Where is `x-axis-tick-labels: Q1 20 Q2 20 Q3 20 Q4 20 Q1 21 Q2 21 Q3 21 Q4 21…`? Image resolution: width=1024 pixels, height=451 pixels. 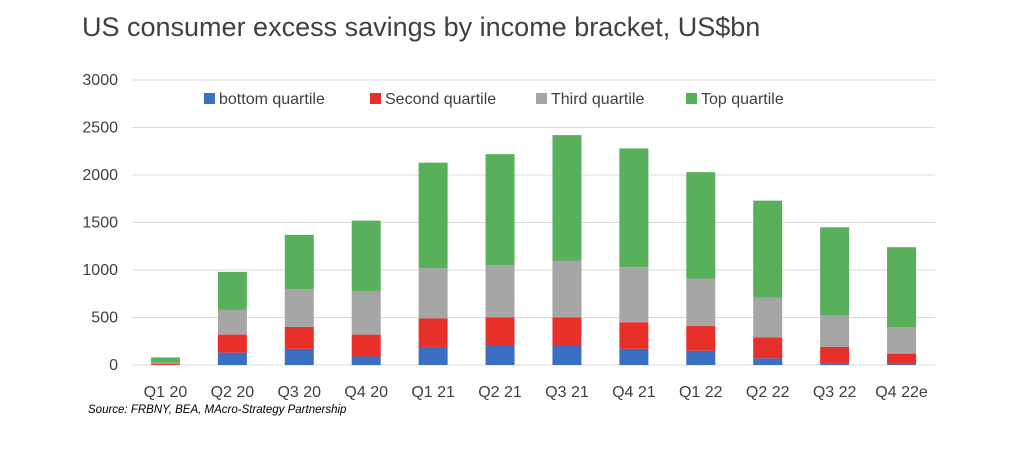 x-axis-tick-labels: Q1 20 Q2 20 Q3 20 Q4 20 Q1 21 Q2 21 Q3 21 Q4 21… is located at coordinates (536, 392).